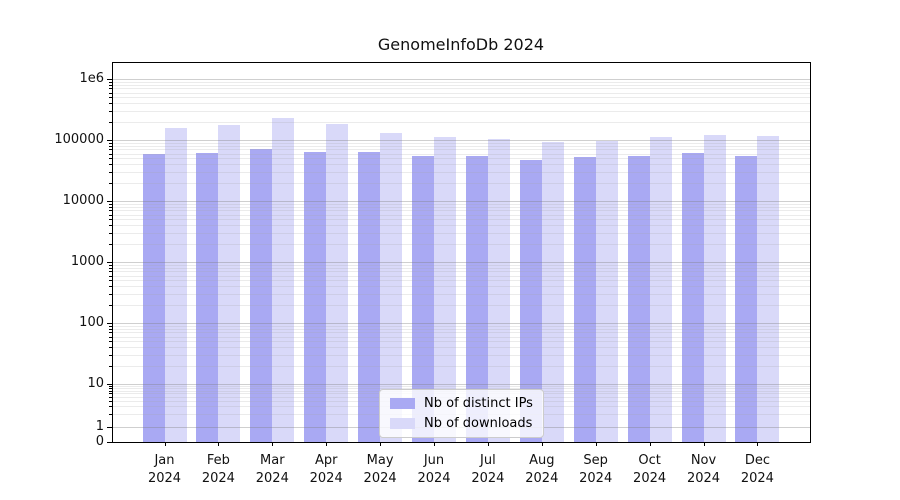 The height and width of the screenshot is (500, 900). I want to click on y-tick-label: 100000, so click(79, 139).